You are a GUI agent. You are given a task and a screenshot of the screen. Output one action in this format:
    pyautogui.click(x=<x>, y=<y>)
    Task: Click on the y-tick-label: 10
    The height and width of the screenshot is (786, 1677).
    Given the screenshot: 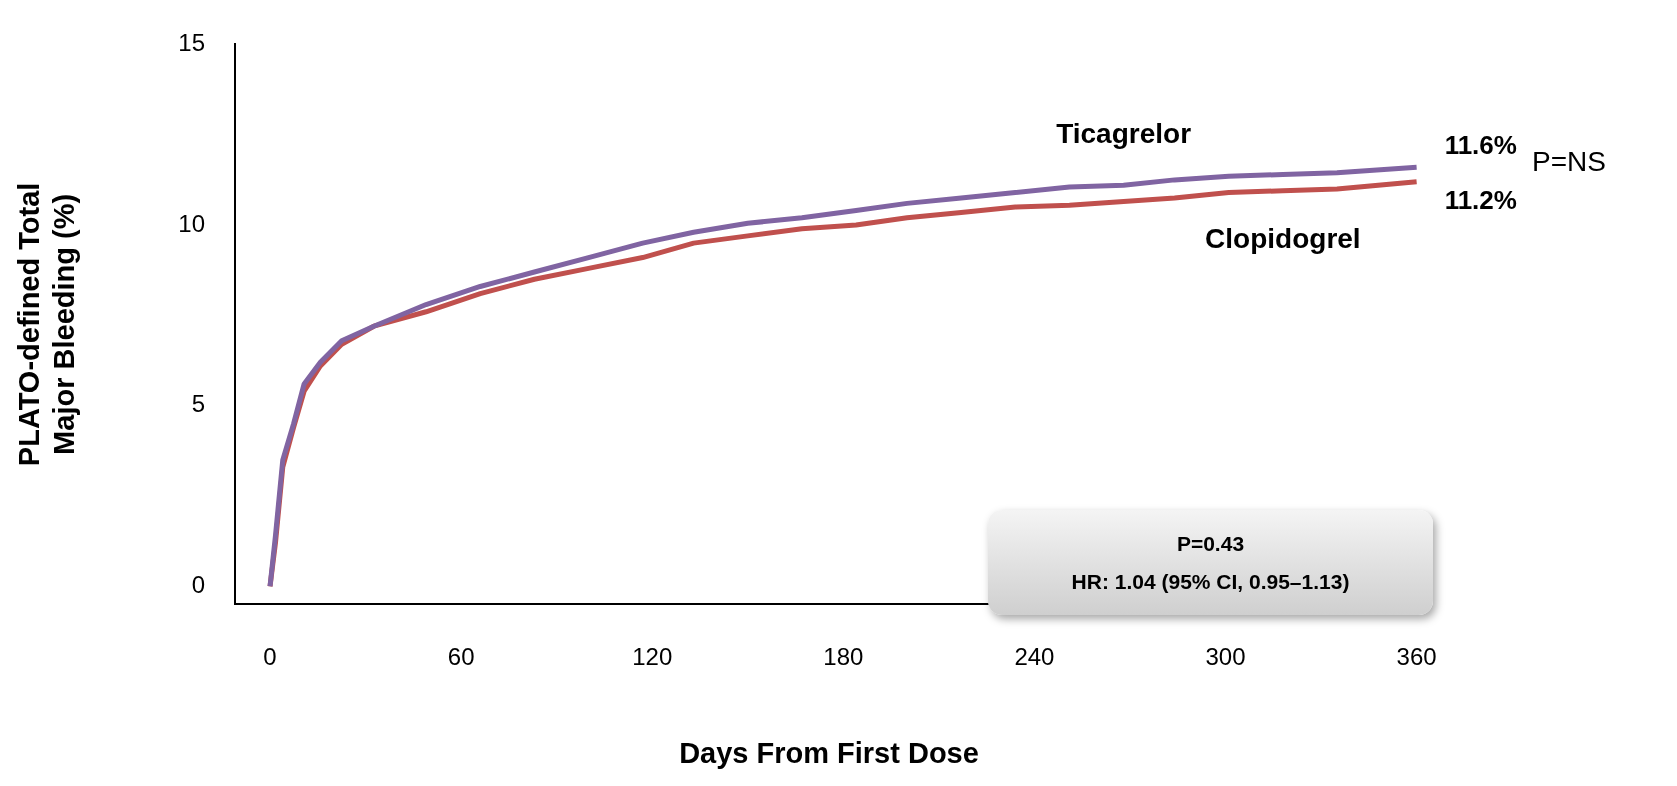 What is the action you would take?
    pyautogui.click(x=191, y=223)
    